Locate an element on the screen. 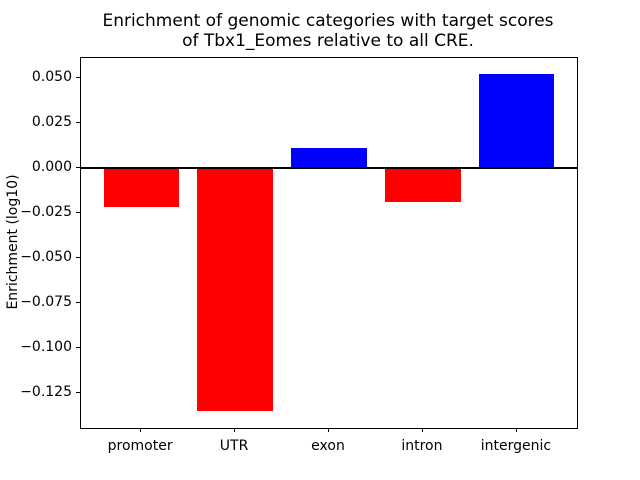 The image size is (640, 480). bar-UTR is located at coordinates (235, 289).